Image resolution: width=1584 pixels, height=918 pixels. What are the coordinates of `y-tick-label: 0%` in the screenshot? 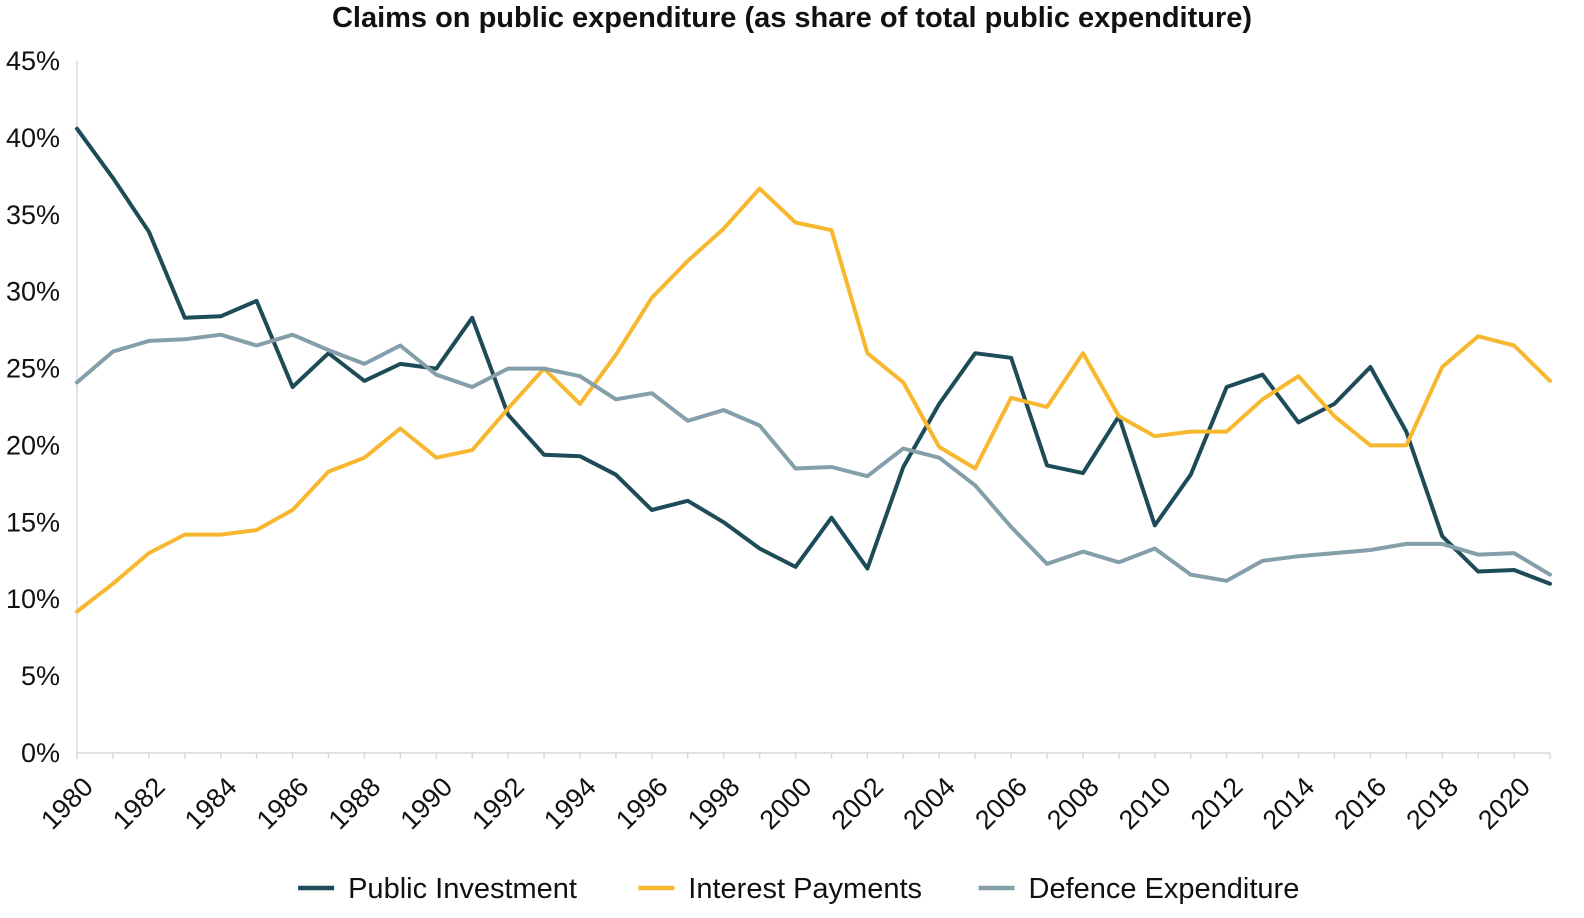 It's located at (40, 753).